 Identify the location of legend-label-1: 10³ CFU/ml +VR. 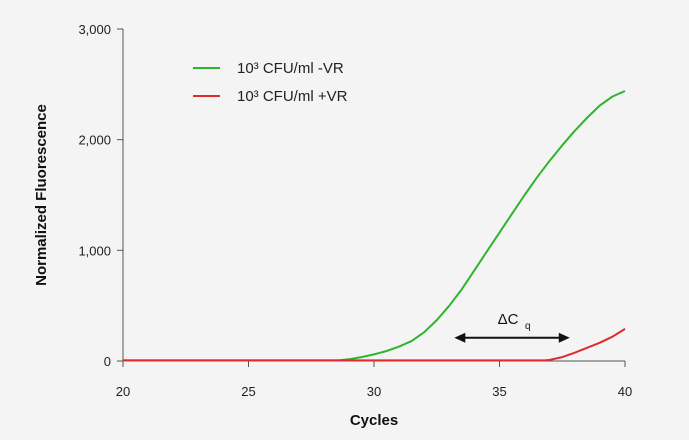
(292, 96).